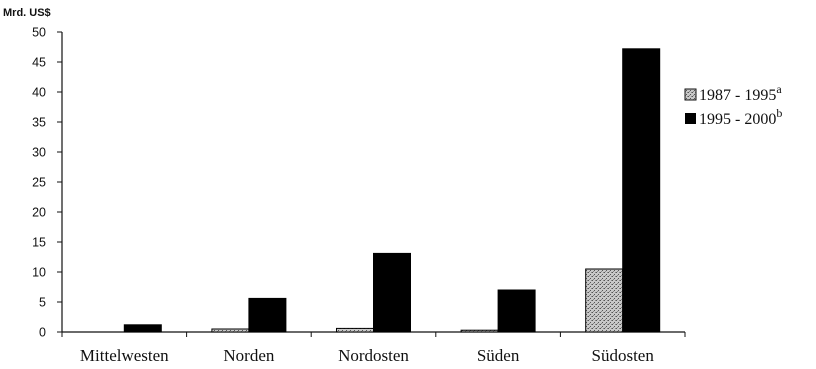  What do you see at coordinates (39, 33) in the screenshot?
I see `y-tick-label: 50` at bounding box center [39, 33].